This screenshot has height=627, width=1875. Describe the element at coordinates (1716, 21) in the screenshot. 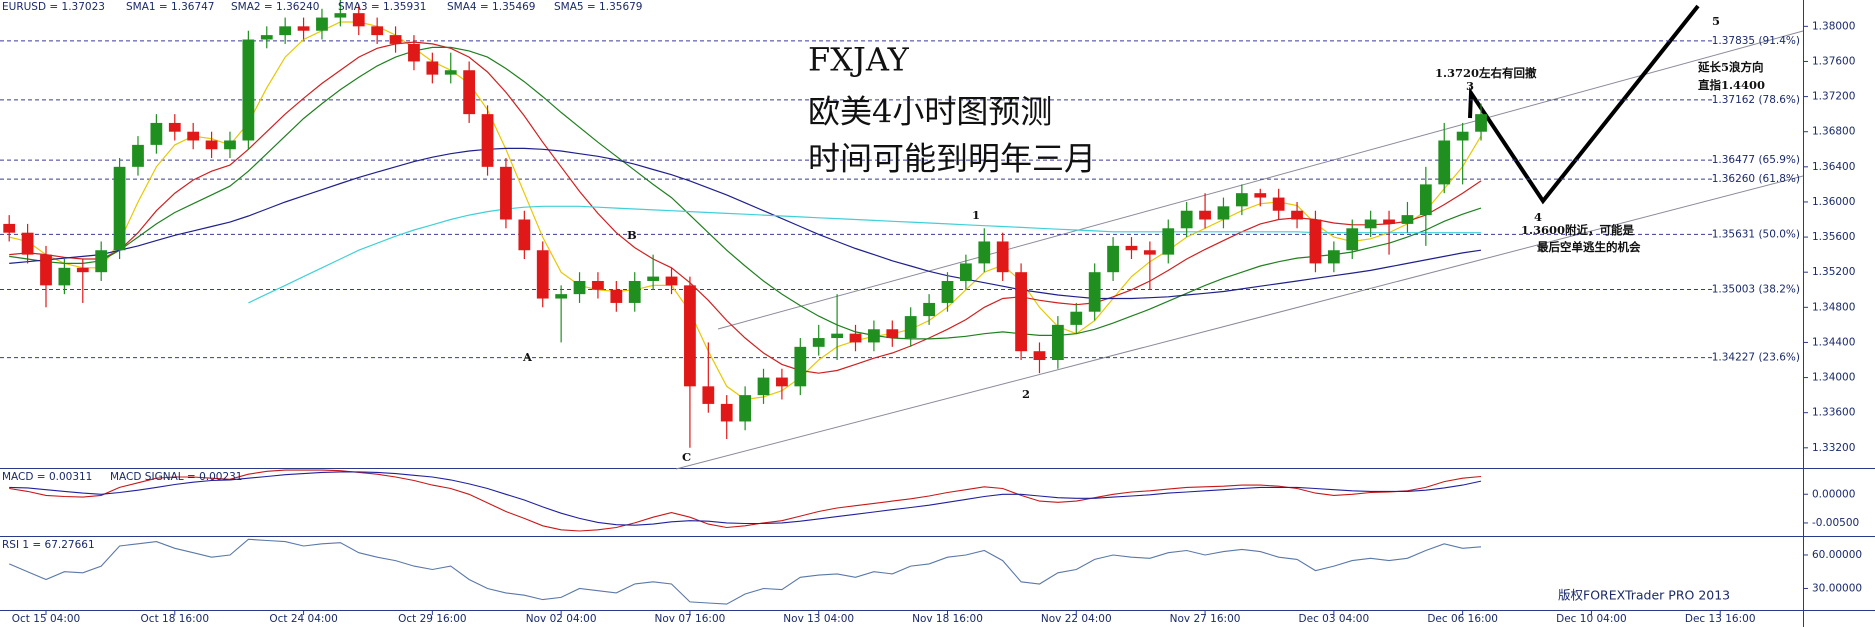

I see `annotation: 5` at that location.